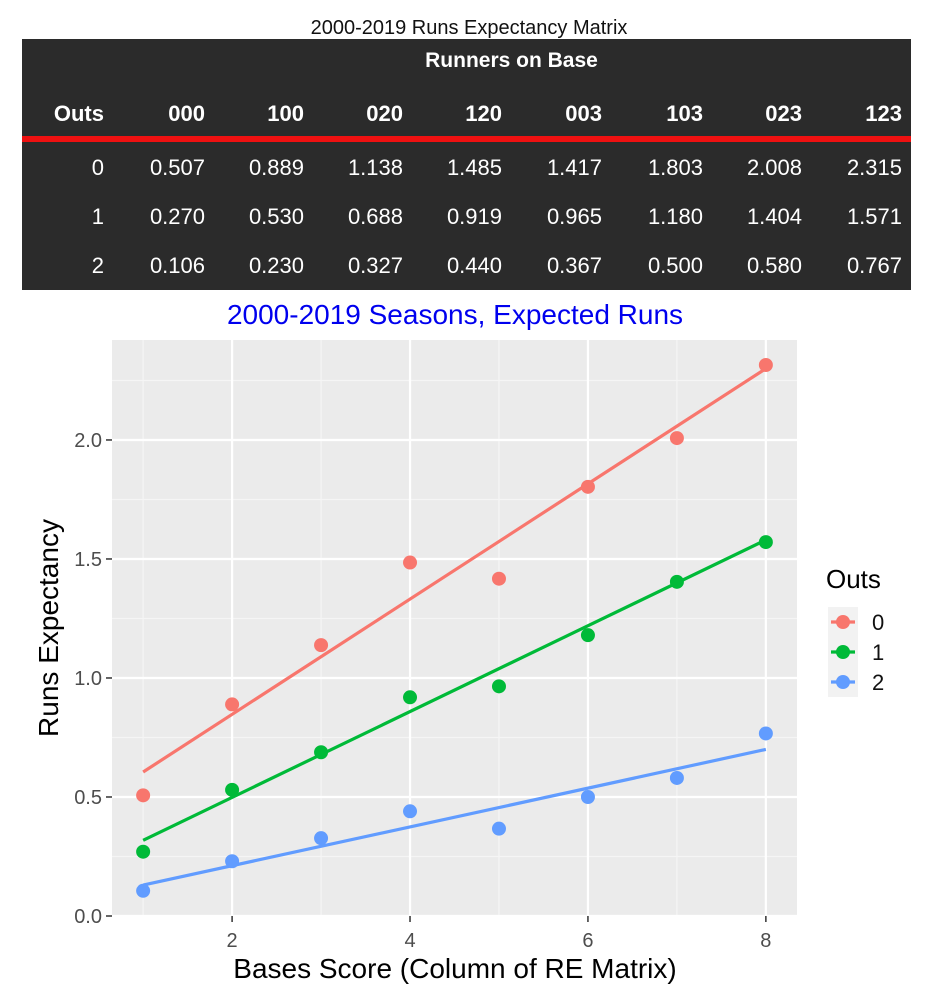 This screenshot has width=938, height=995. What do you see at coordinates (409, 941) in the screenshot?
I see `x-tick-label: 4` at bounding box center [409, 941].